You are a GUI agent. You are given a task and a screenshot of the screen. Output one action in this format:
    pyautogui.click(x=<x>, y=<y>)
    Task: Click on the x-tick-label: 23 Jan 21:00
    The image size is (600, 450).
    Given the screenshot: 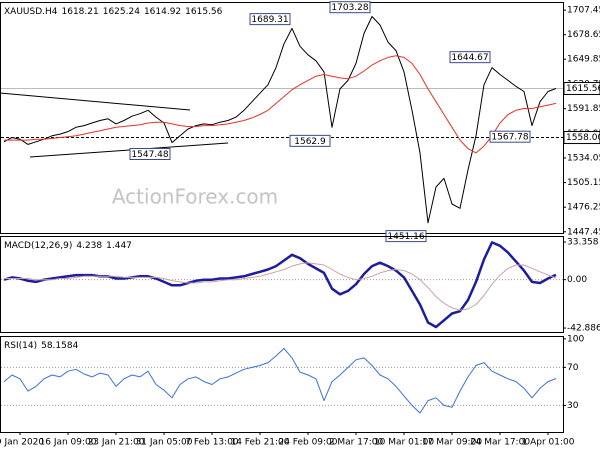 What is the action you would take?
    pyautogui.click(x=116, y=443)
    